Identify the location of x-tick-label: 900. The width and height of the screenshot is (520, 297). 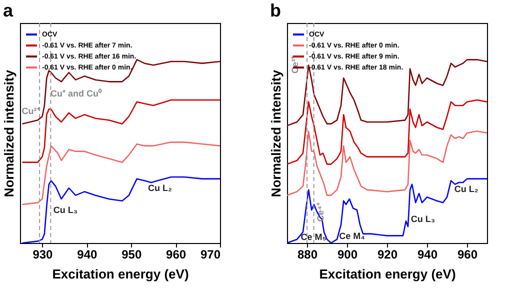
(347, 255).